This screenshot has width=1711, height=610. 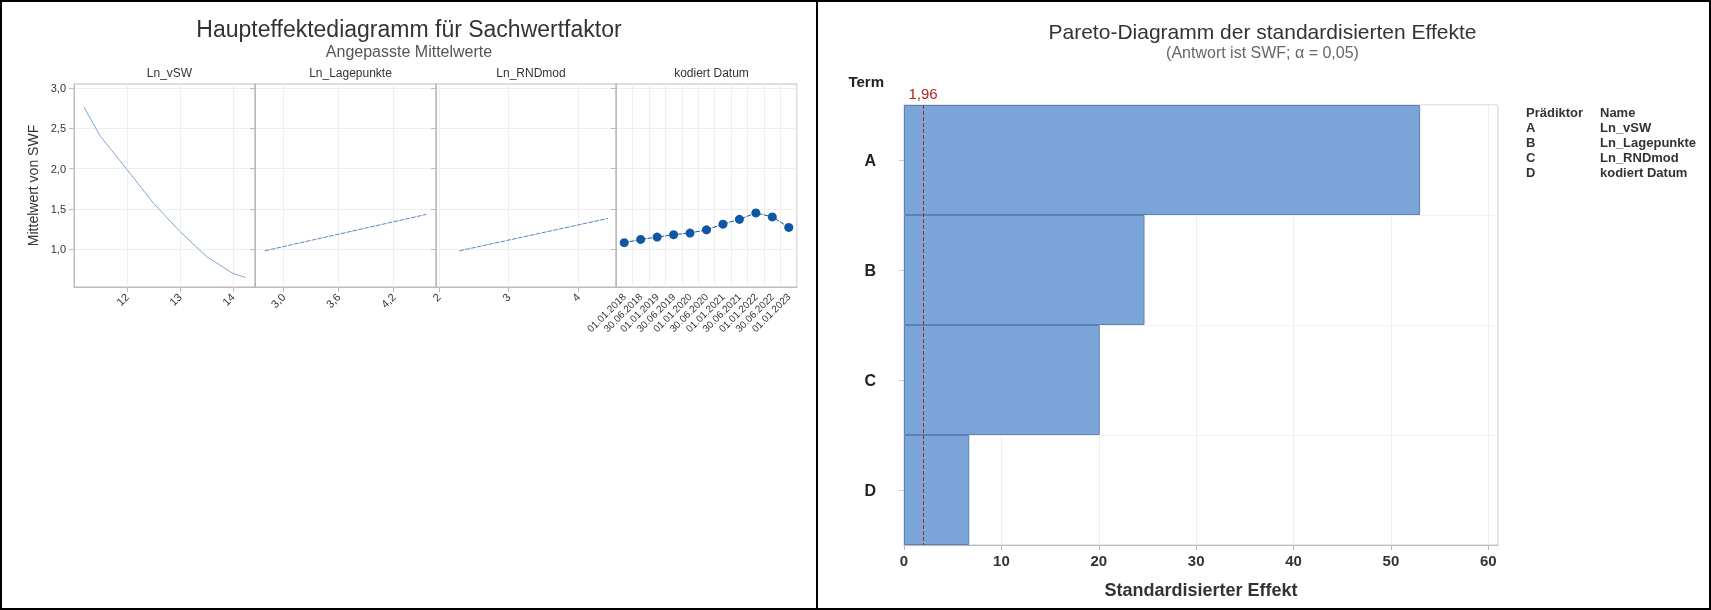 What do you see at coordinates (1262, 31) in the screenshot?
I see `chart-title: Pareto-Diagramm der standardisierten Effekte` at bounding box center [1262, 31].